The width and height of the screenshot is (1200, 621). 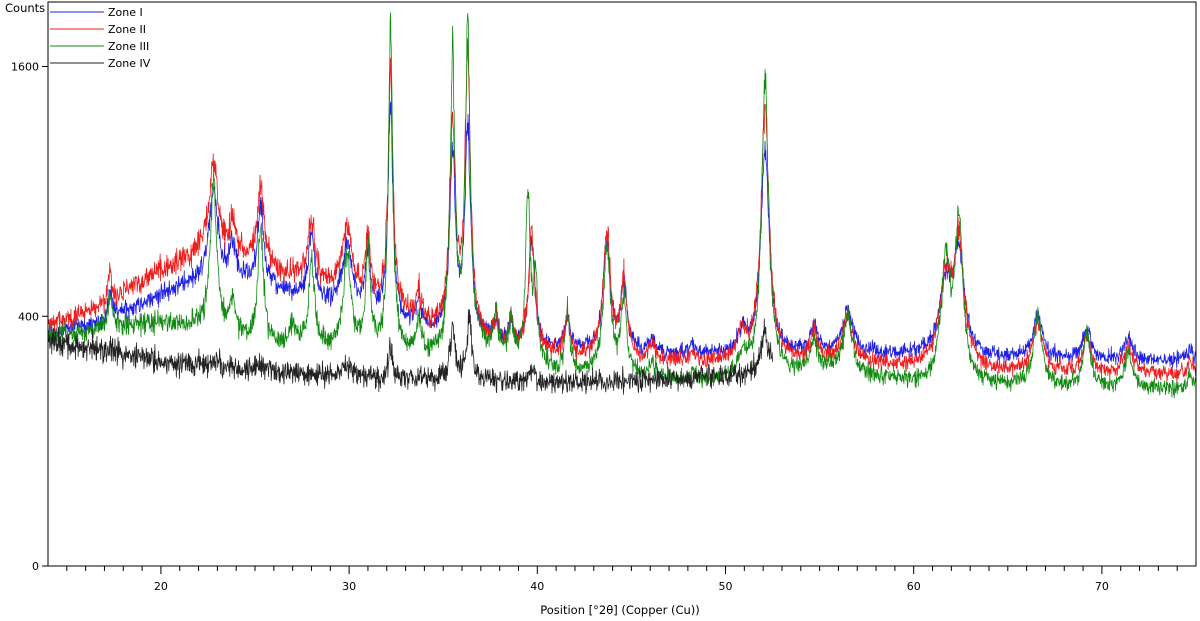 I want to click on x-tick-label: 60, so click(x=914, y=586).